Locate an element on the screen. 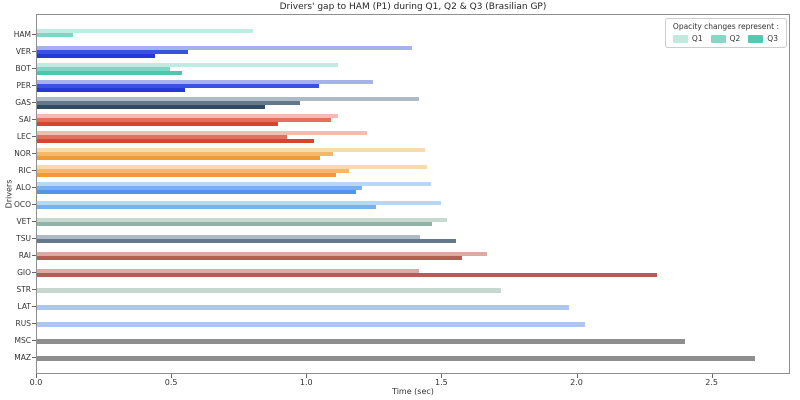  bar-ver-q2 is located at coordinates (113, 52).